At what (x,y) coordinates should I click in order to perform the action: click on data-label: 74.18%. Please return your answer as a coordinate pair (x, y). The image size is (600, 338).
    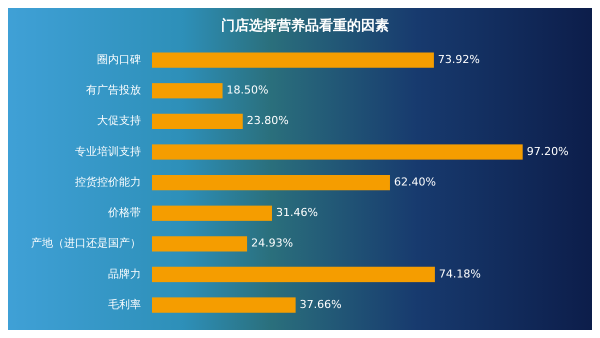
    Looking at the image, I should click on (459, 273).